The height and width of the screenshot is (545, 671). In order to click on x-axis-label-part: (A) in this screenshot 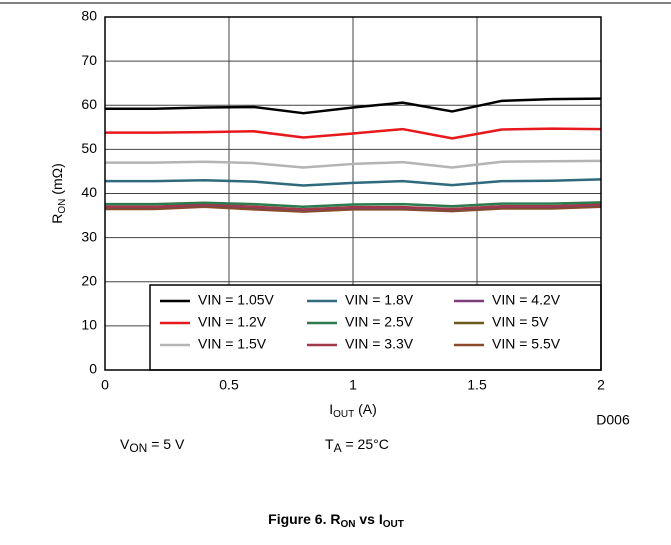, I will do `click(365, 409)`.